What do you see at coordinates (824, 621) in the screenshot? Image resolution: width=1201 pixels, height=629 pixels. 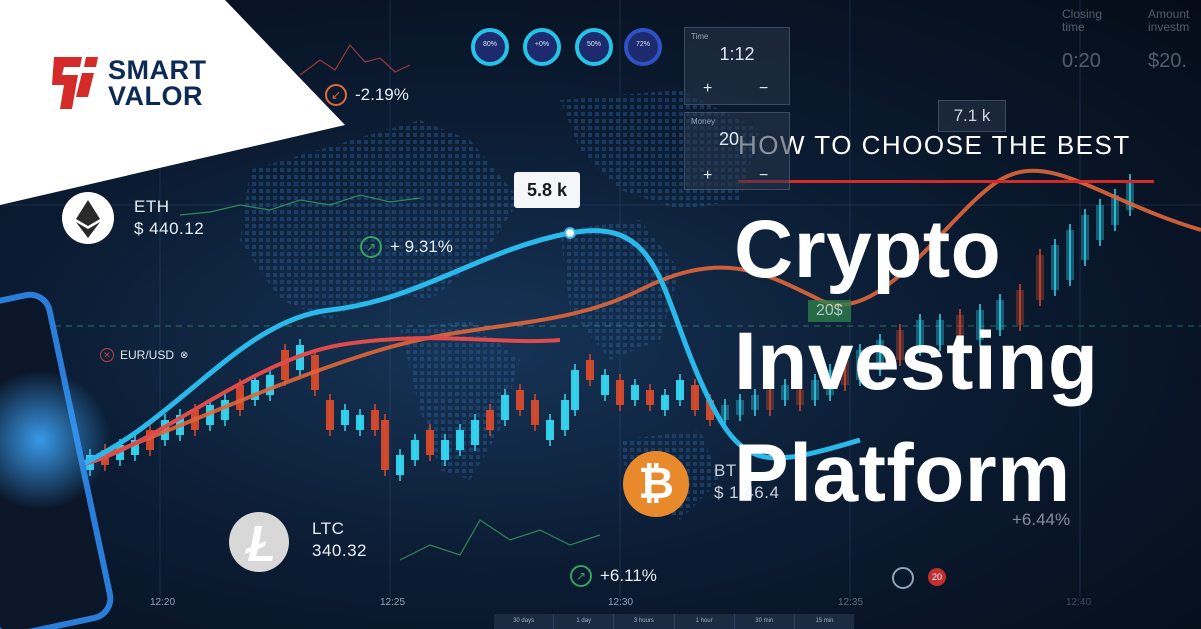 I see `tab-15-min: 15 min` at bounding box center [824, 621].